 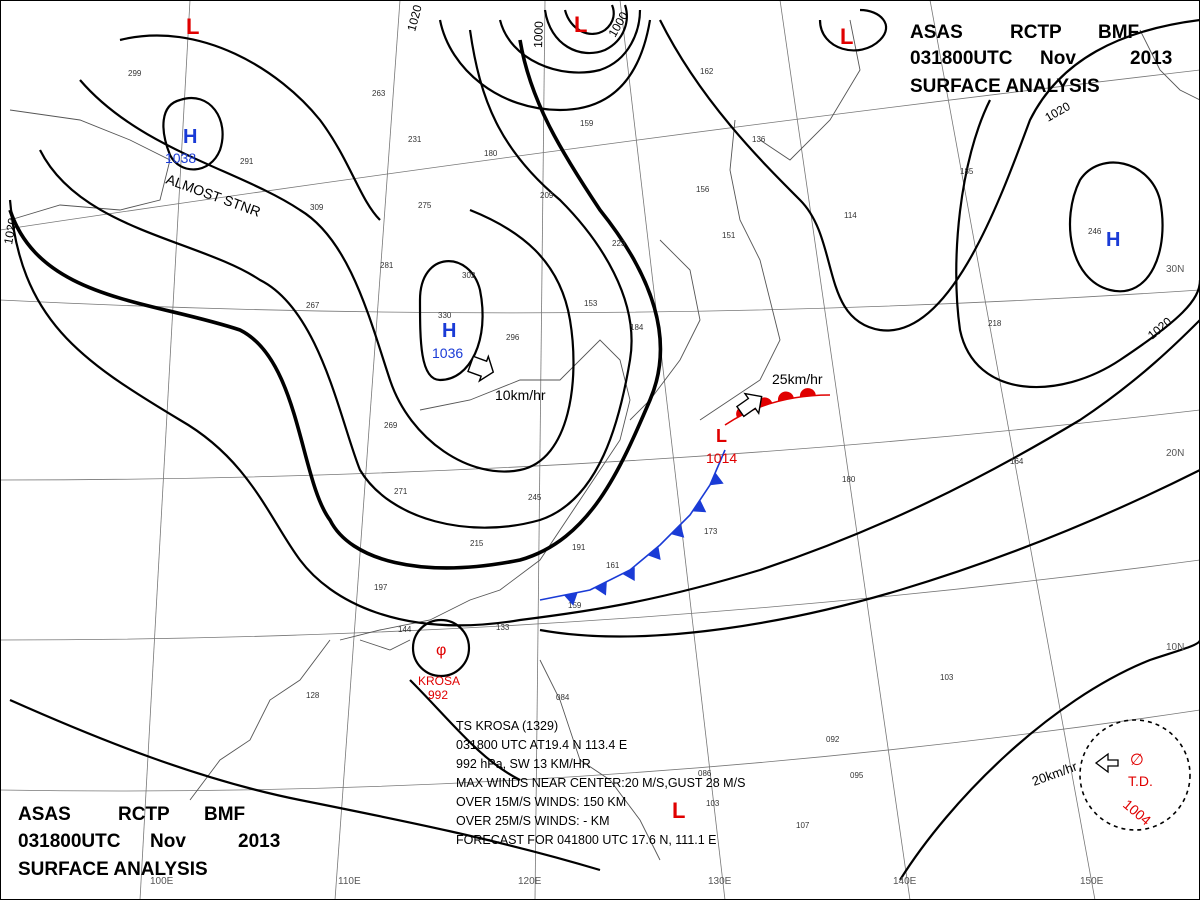 I want to click on station-value: 223, so click(x=619, y=243).